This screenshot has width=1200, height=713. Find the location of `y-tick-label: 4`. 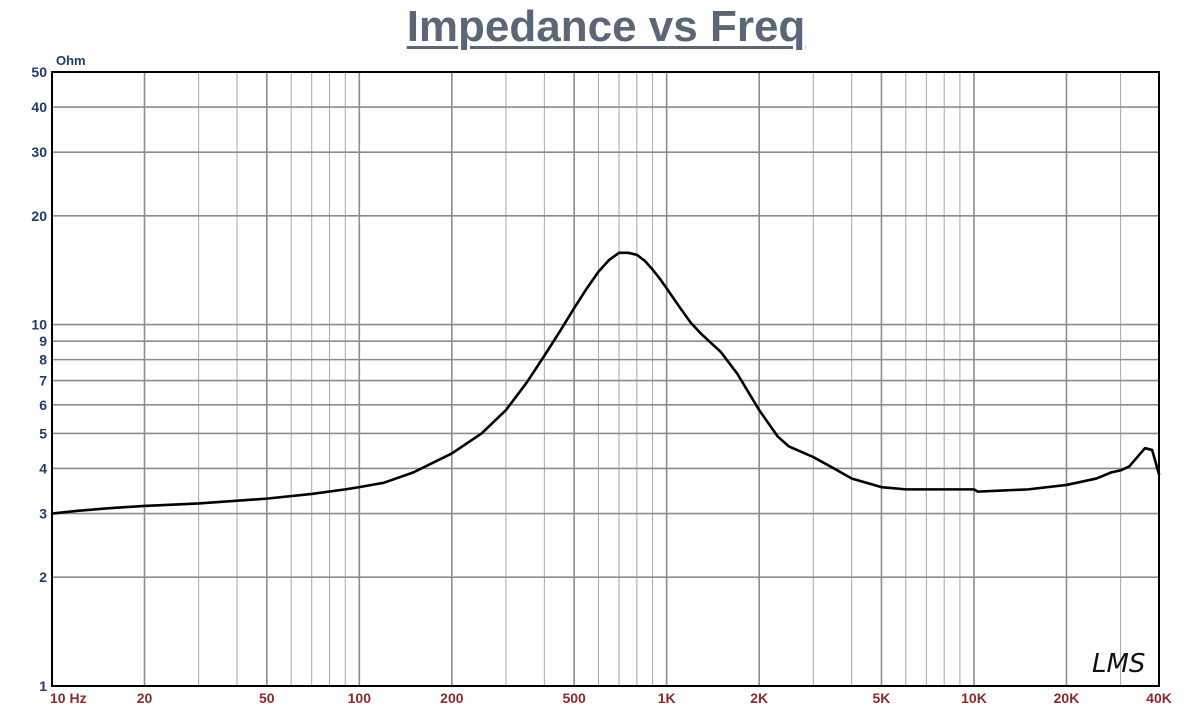

y-tick-label: 4 is located at coordinates (43, 468).